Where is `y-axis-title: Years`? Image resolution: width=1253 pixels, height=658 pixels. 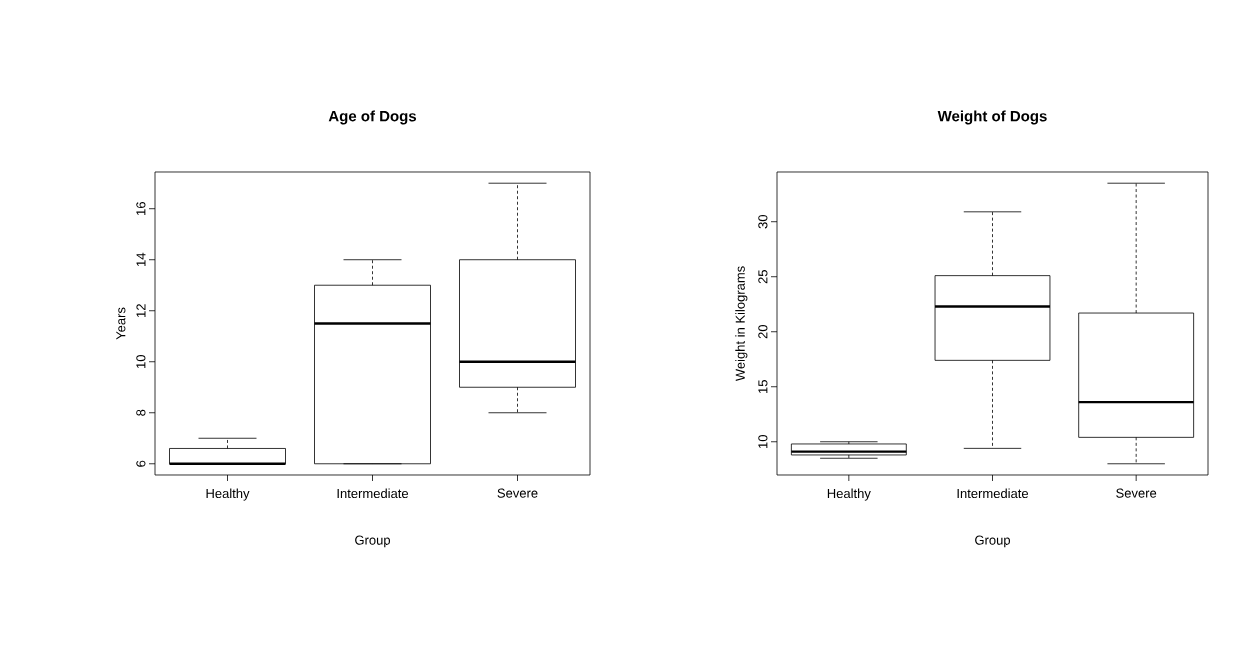 y-axis-title: Years is located at coordinates (121, 323).